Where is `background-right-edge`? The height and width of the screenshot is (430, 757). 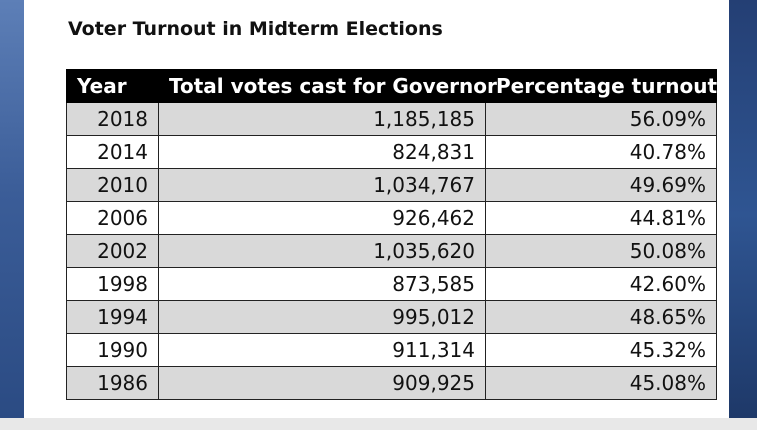 background-right-edge is located at coordinates (743, 215).